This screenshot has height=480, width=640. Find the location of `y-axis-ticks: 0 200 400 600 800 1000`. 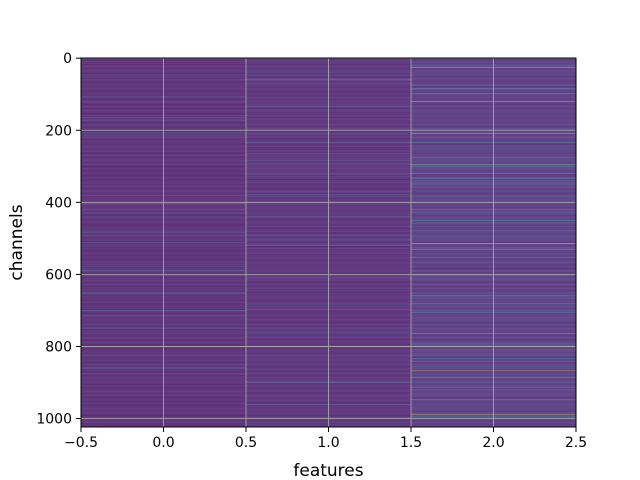

y-axis-ticks: 0 200 400 600 800 1000 is located at coordinates (58, 239).